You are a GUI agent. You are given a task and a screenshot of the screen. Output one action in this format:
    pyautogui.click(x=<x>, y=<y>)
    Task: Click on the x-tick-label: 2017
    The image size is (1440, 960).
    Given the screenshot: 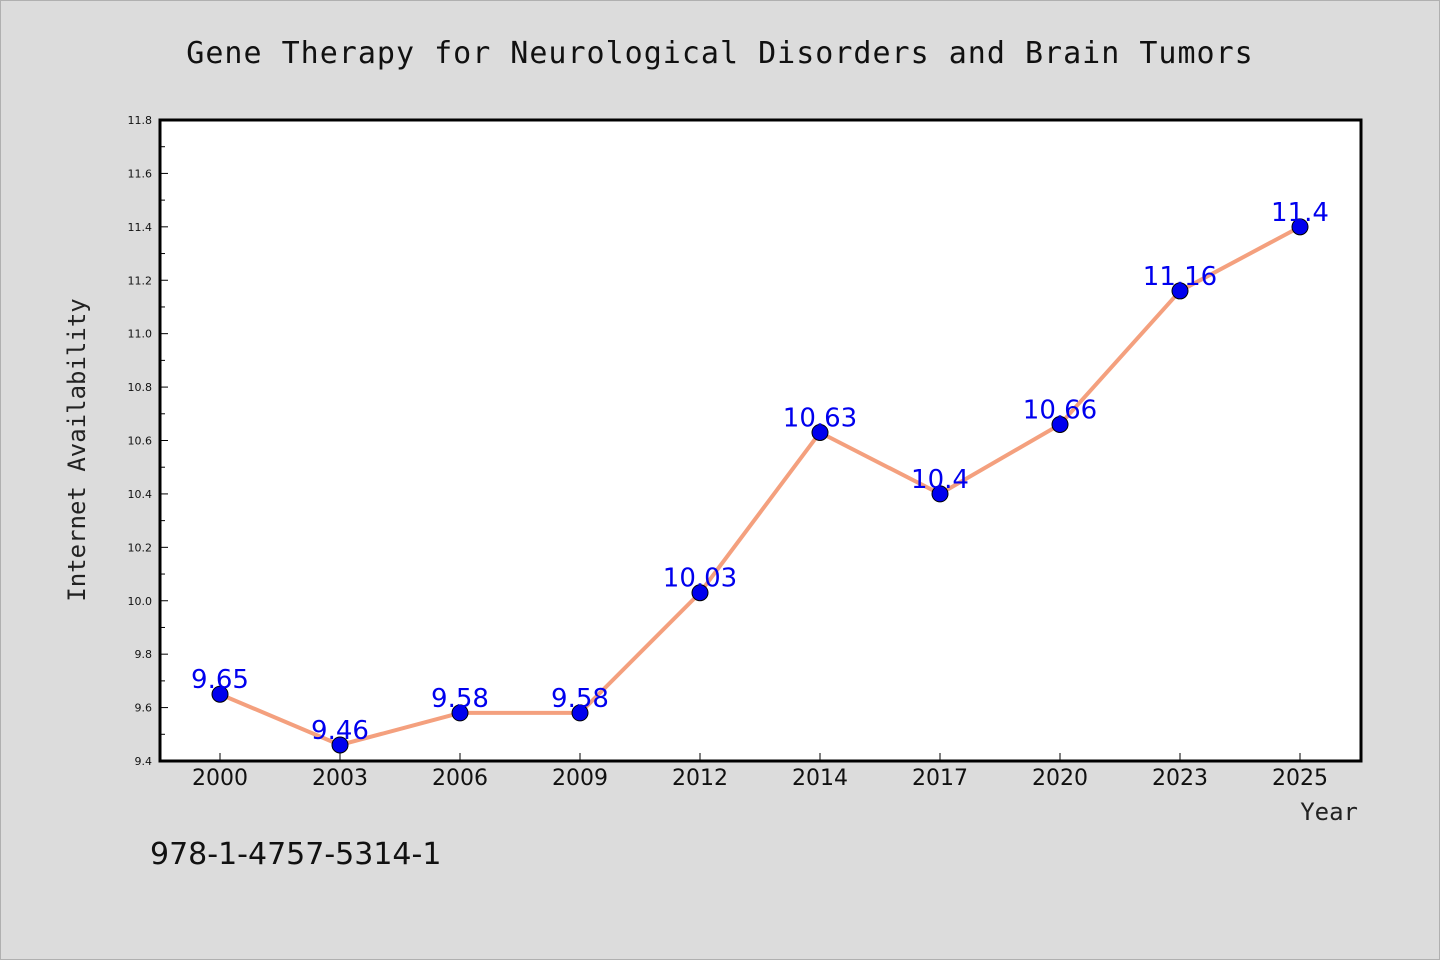 What is the action you would take?
    pyautogui.click(x=940, y=778)
    